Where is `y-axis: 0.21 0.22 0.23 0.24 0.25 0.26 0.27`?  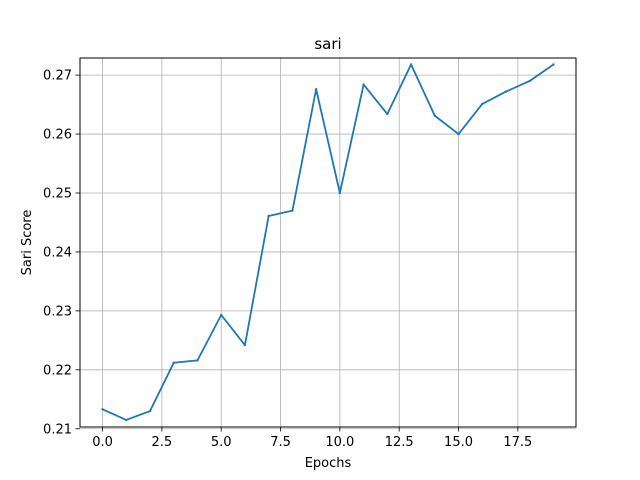 y-axis: 0.21 0.22 0.23 0.24 0.25 0.26 0.27 is located at coordinates (61, 253).